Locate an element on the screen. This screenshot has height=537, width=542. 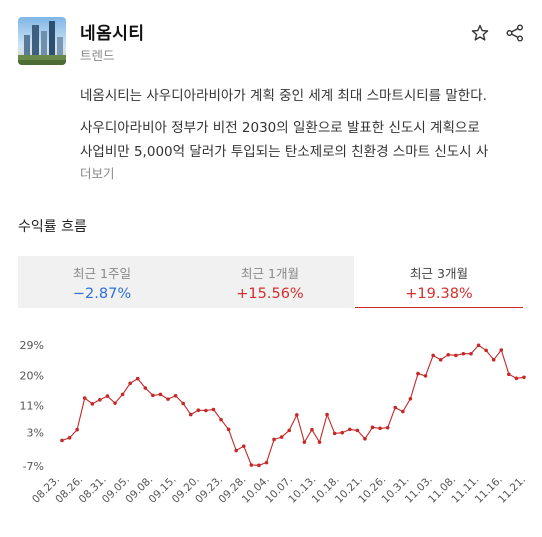
y-tick-label: 20% is located at coordinates (32, 375).